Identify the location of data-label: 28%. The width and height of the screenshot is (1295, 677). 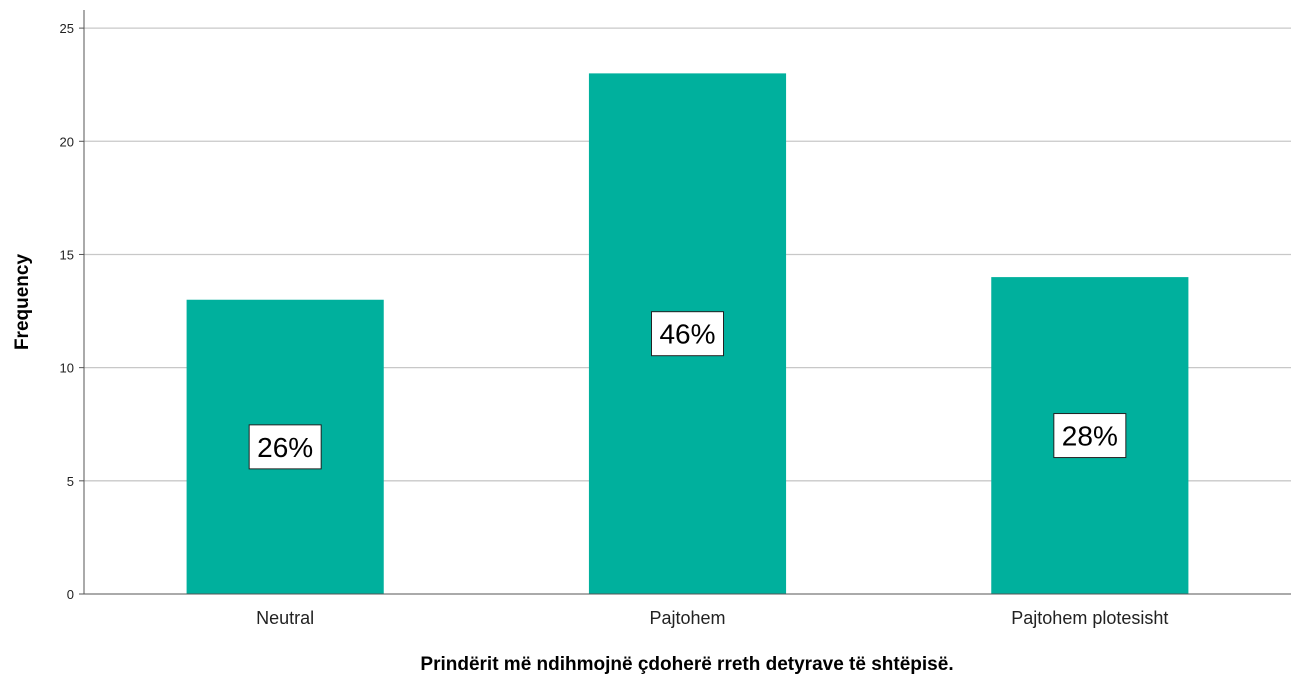
(1090, 436).